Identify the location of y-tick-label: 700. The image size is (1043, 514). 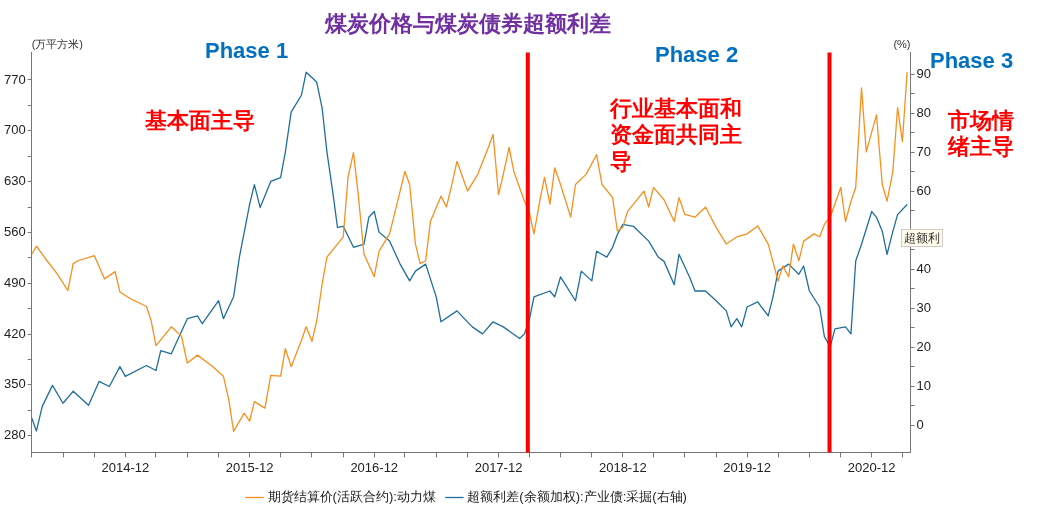
(14, 130).